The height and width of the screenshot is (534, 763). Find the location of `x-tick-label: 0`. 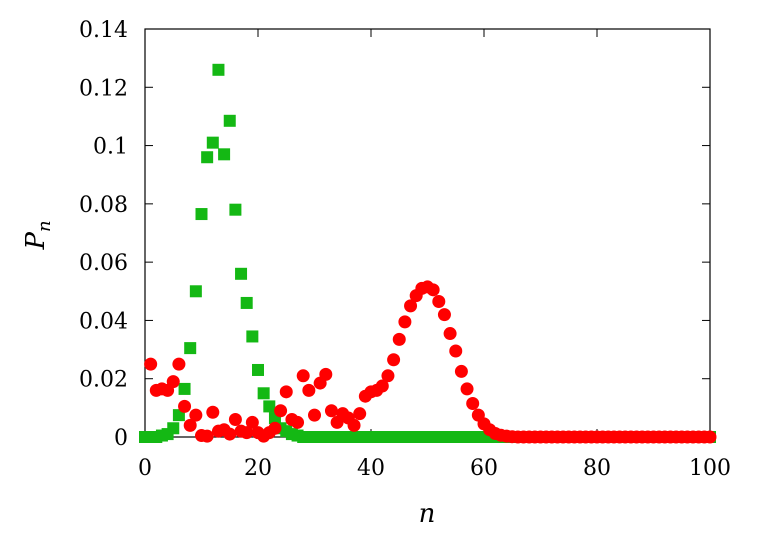

x-tick-label: 0 is located at coordinates (145, 468).